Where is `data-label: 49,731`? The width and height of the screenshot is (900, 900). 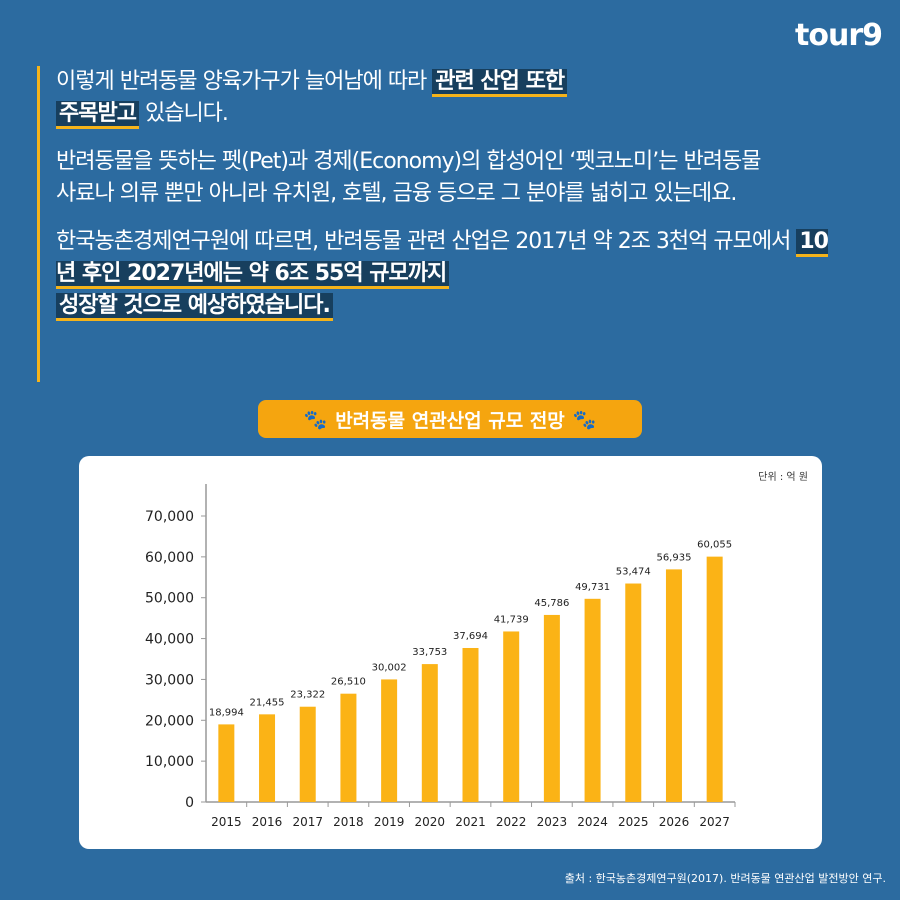 data-label: 49,731 is located at coordinates (592, 587).